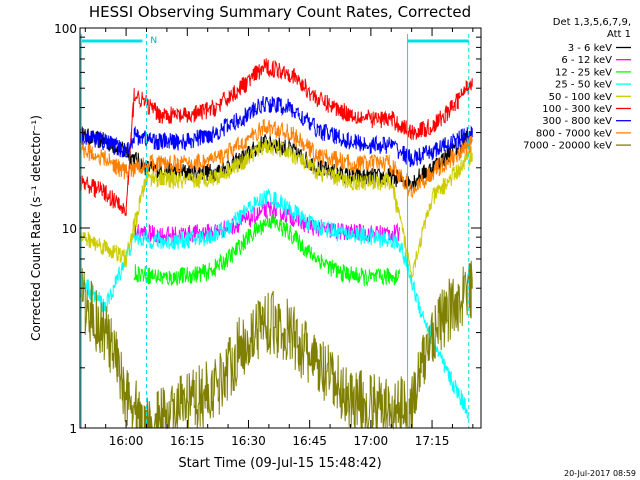  Describe the element at coordinates (581, 97) in the screenshot. I see `legend-item-label: 50 - 100 keV` at that location.